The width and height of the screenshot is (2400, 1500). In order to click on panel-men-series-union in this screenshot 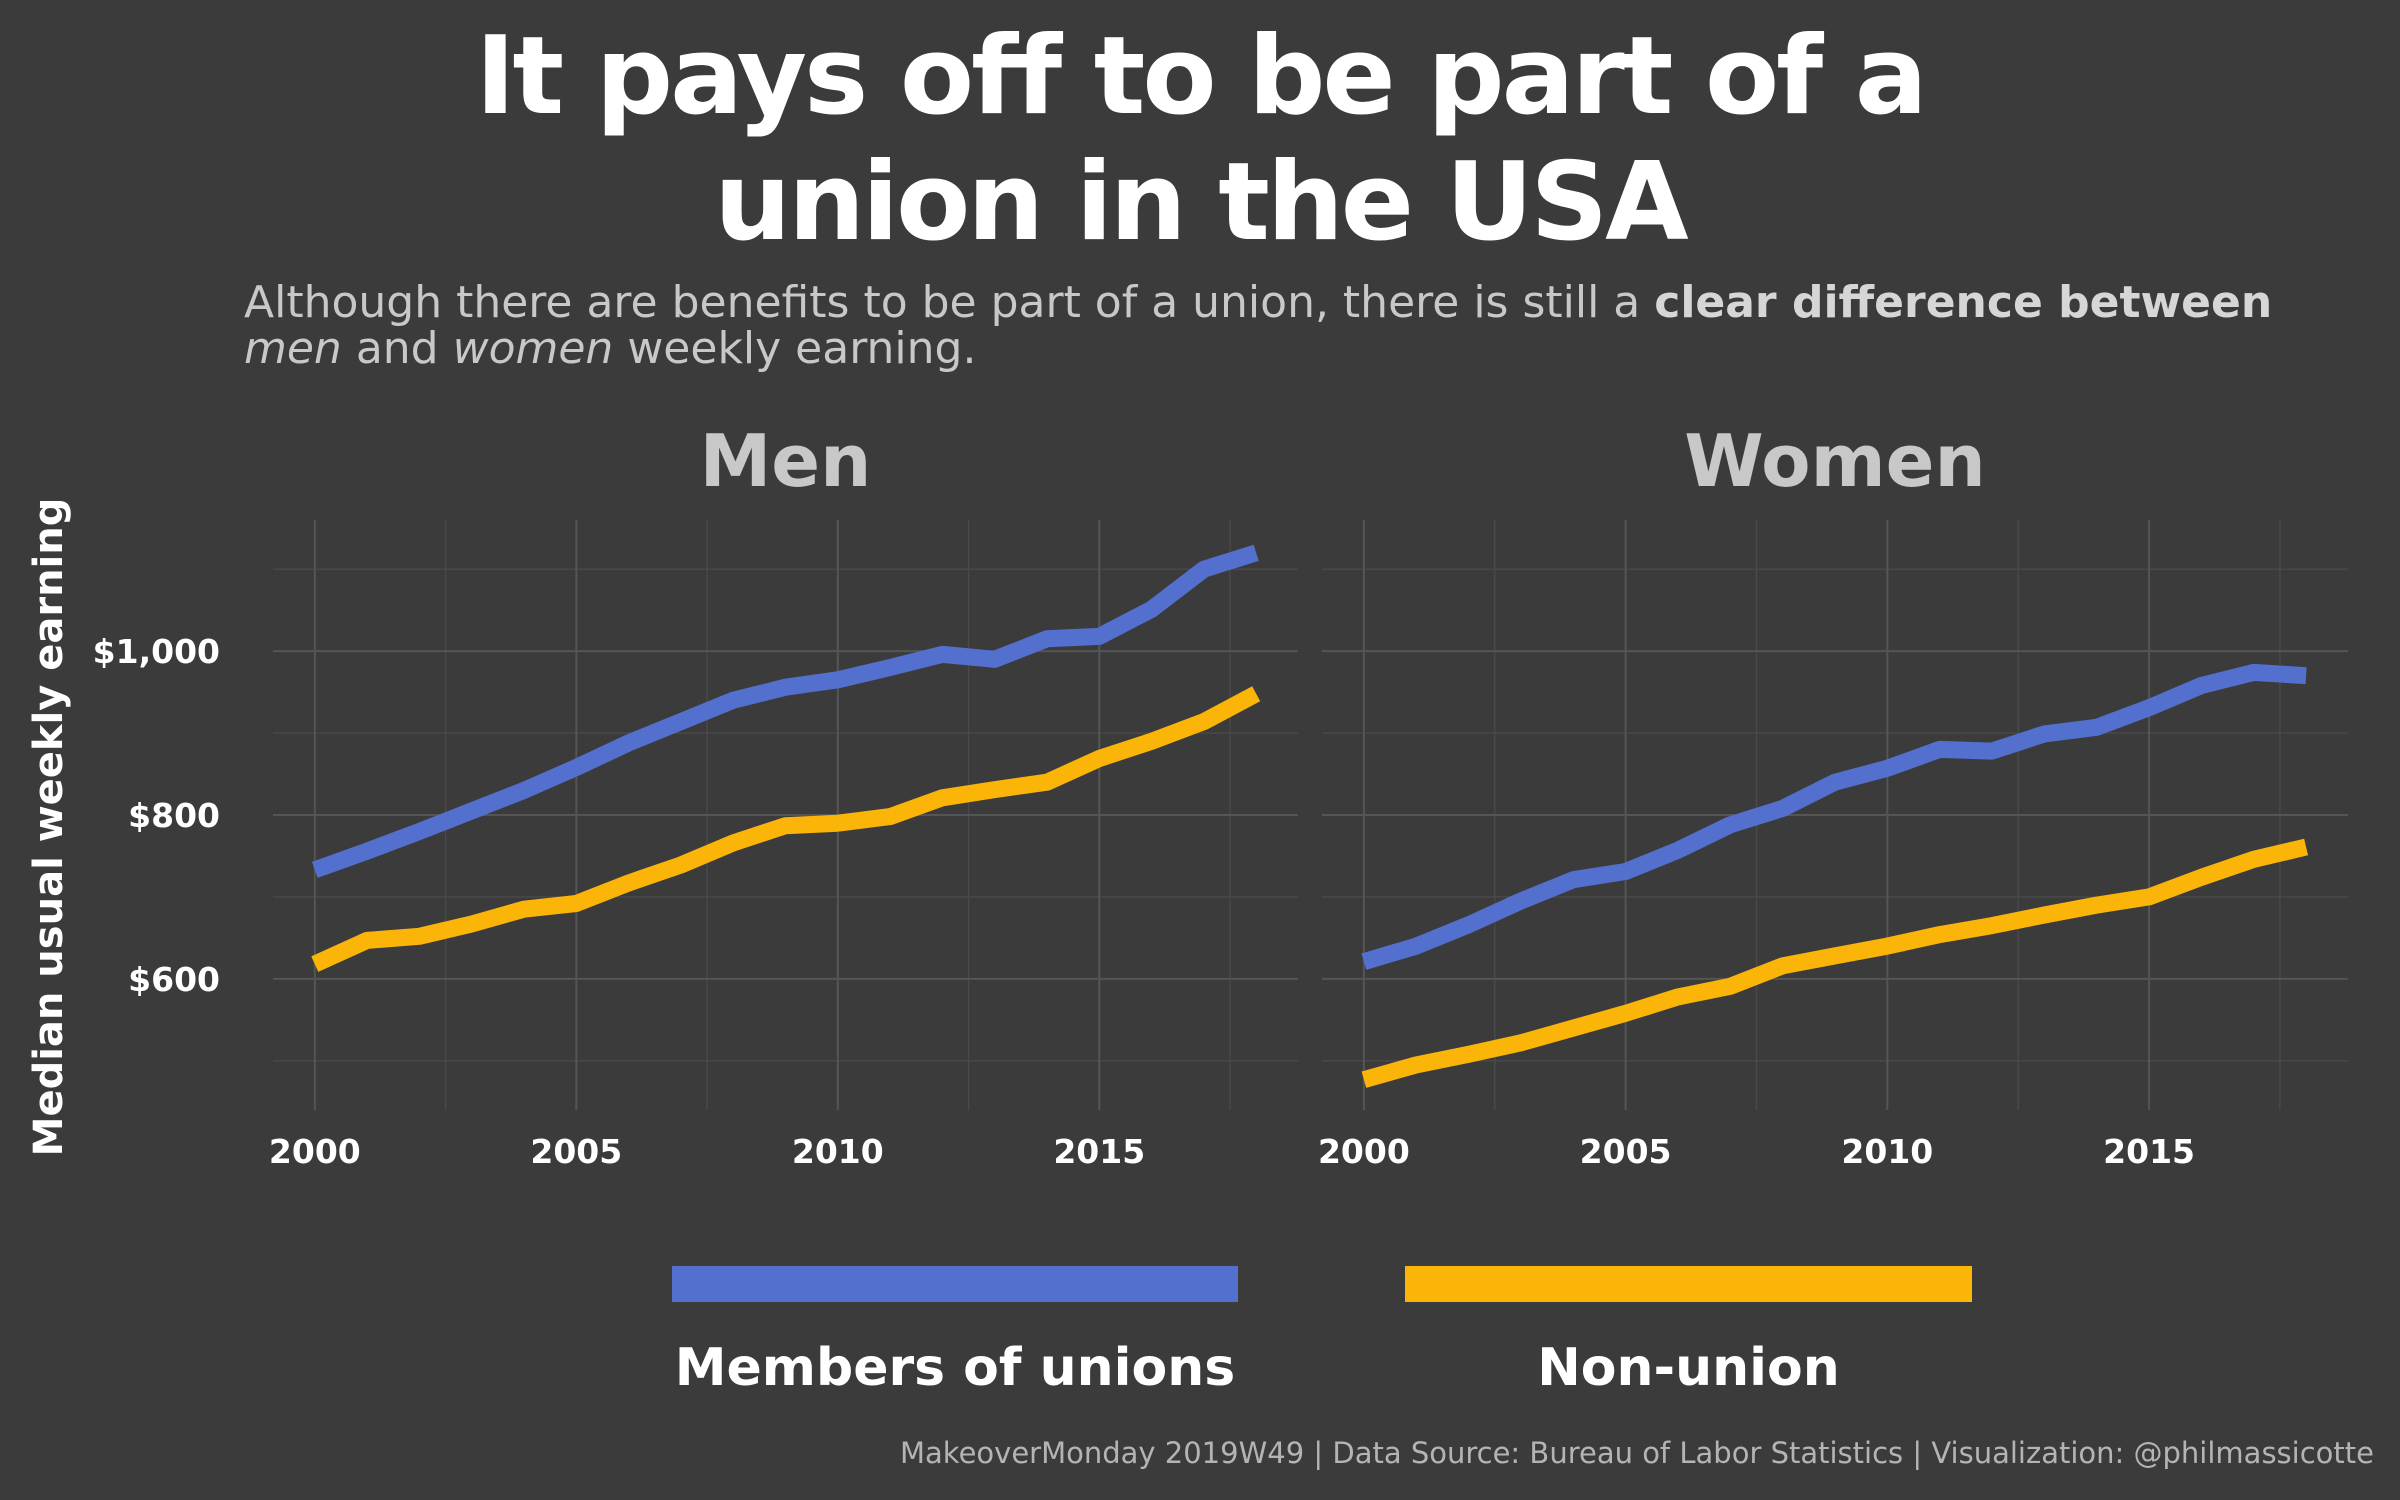, I will do `click(785, 711)`.